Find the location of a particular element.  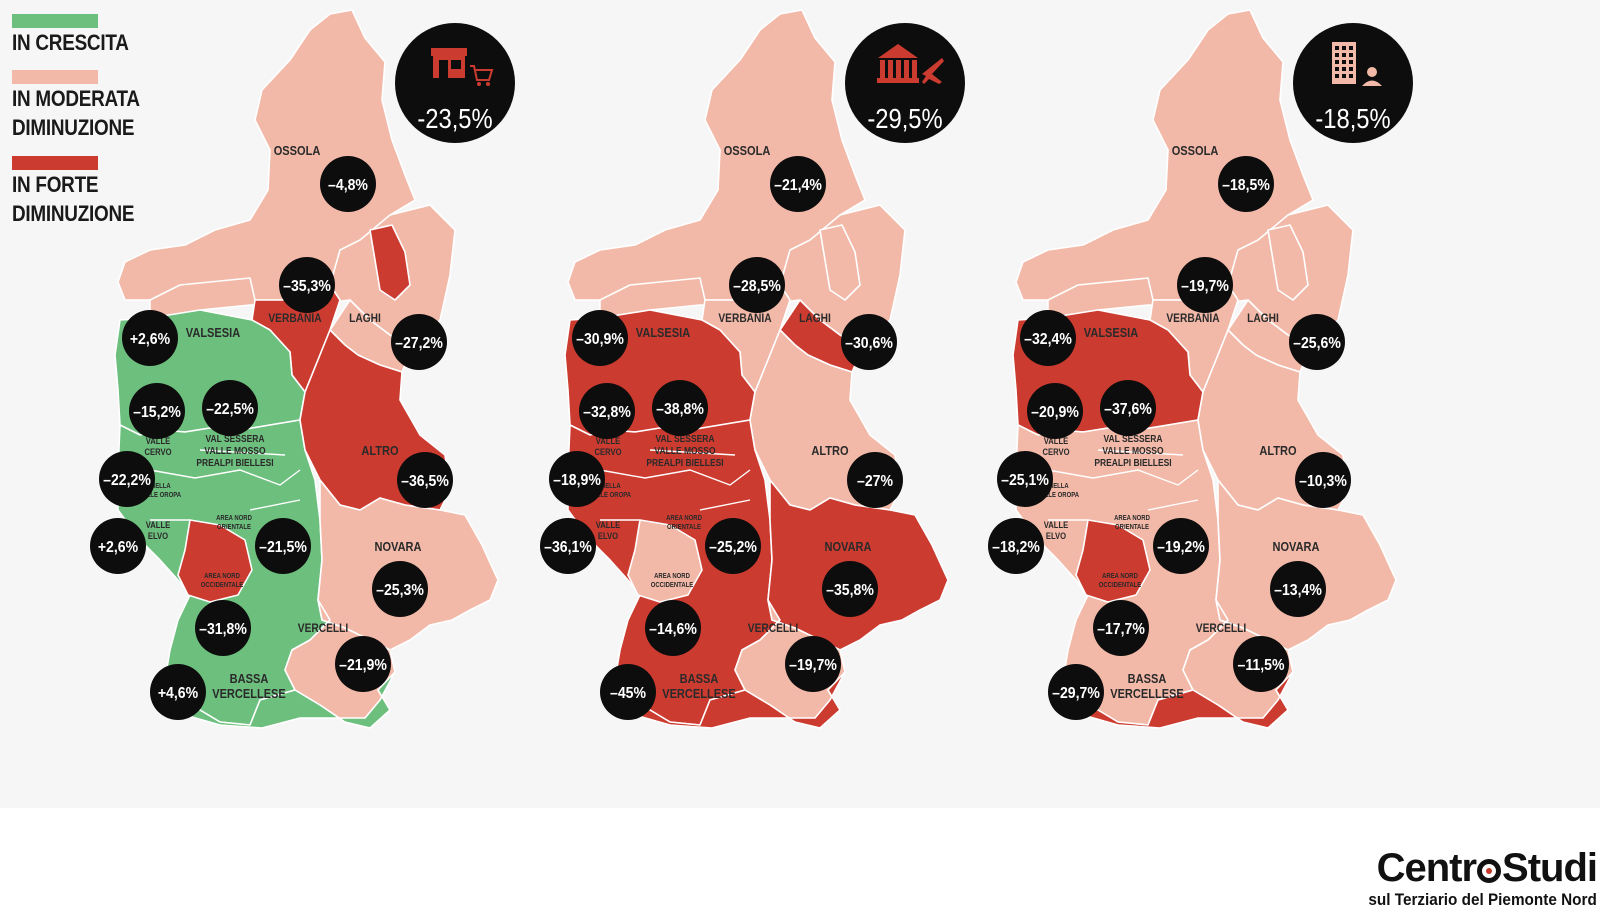

svg-text: –22,5% is located at coordinates (230, 409).